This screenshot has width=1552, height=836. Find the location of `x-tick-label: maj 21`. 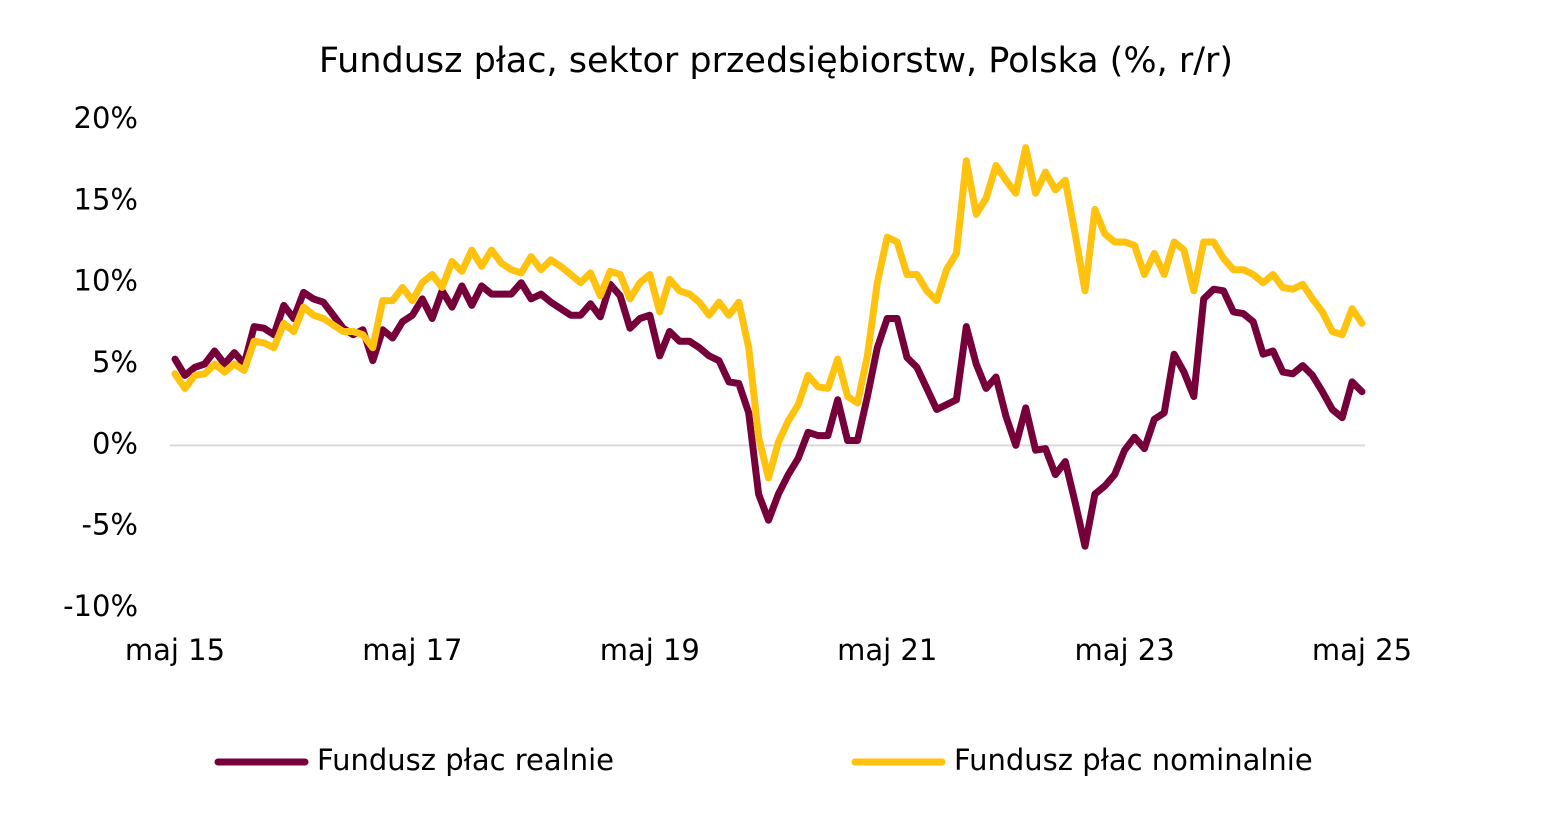

x-tick-label: maj 21 is located at coordinates (887, 650).